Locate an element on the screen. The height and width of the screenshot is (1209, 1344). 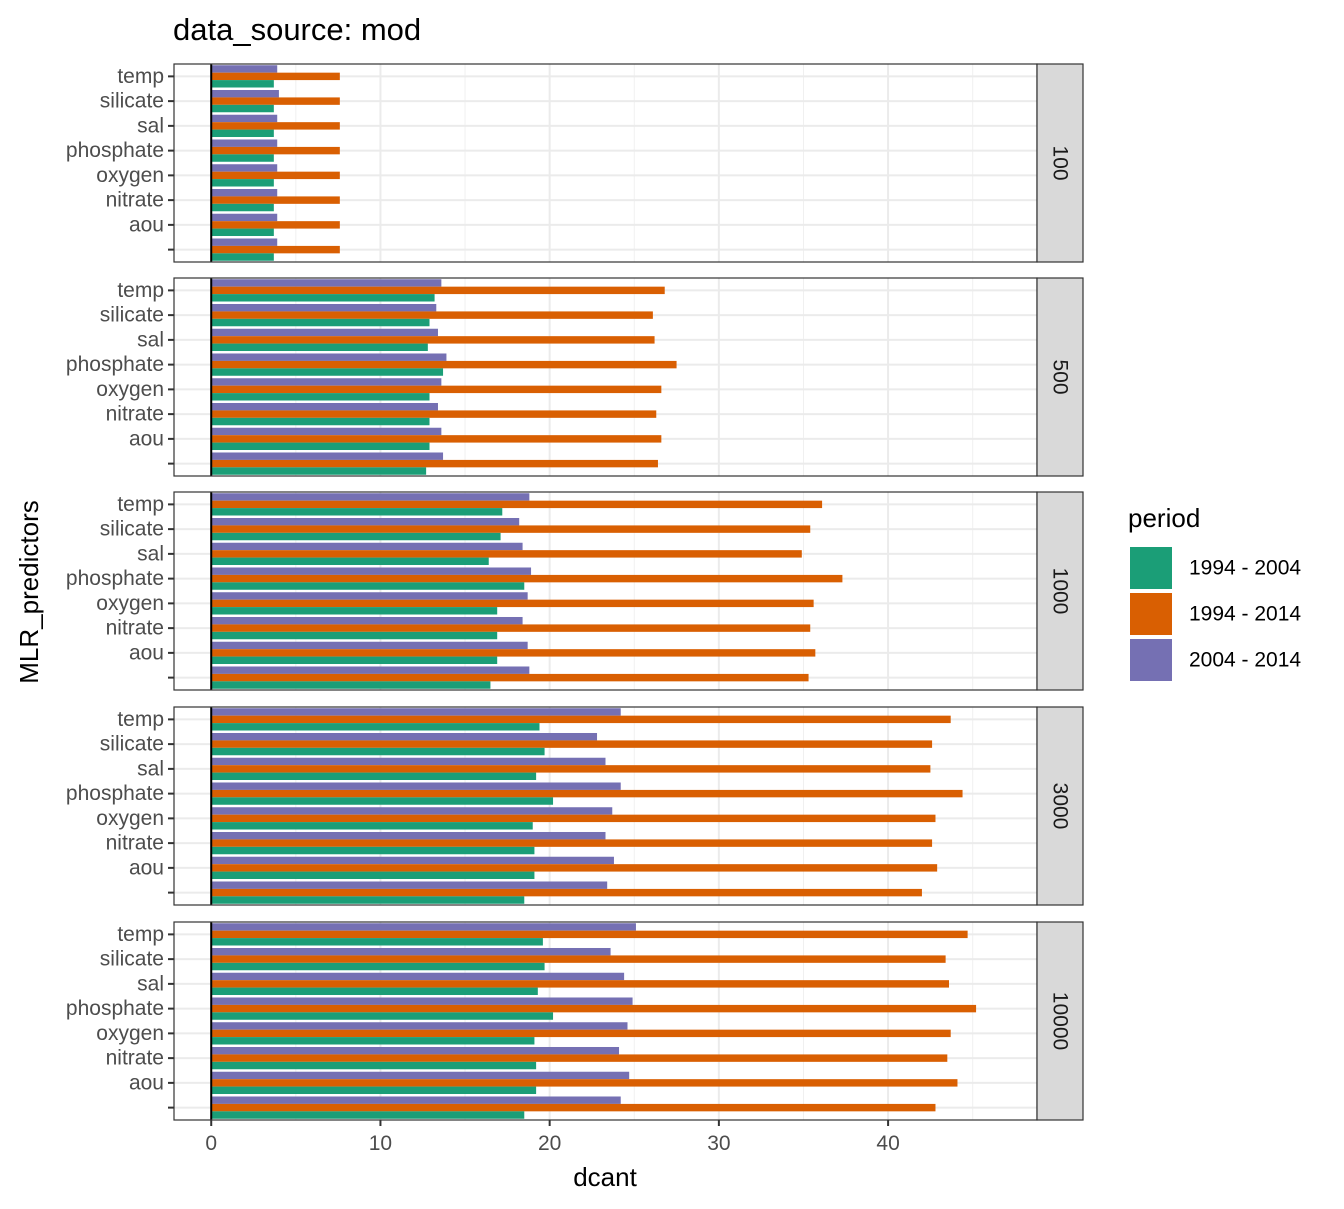
facet-strip-label: 500 is located at coordinates (1060, 376).